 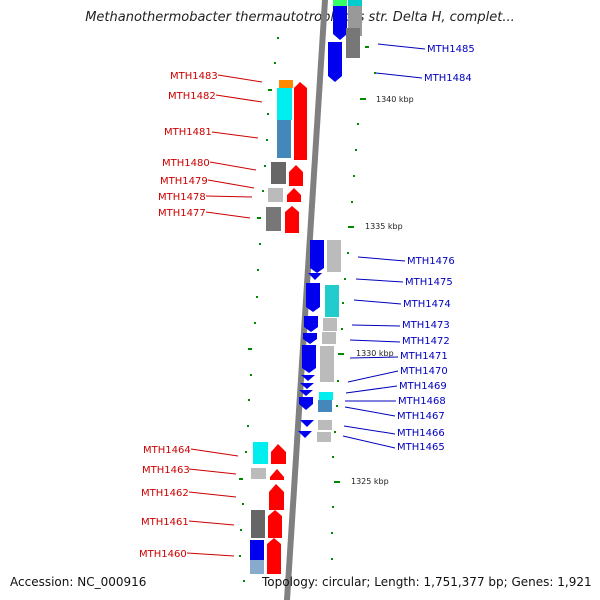 What do you see at coordinates (184, 181) in the screenshot?
I see `gene-label-mth1479: MTH1479` at bounding box center [184, 181].